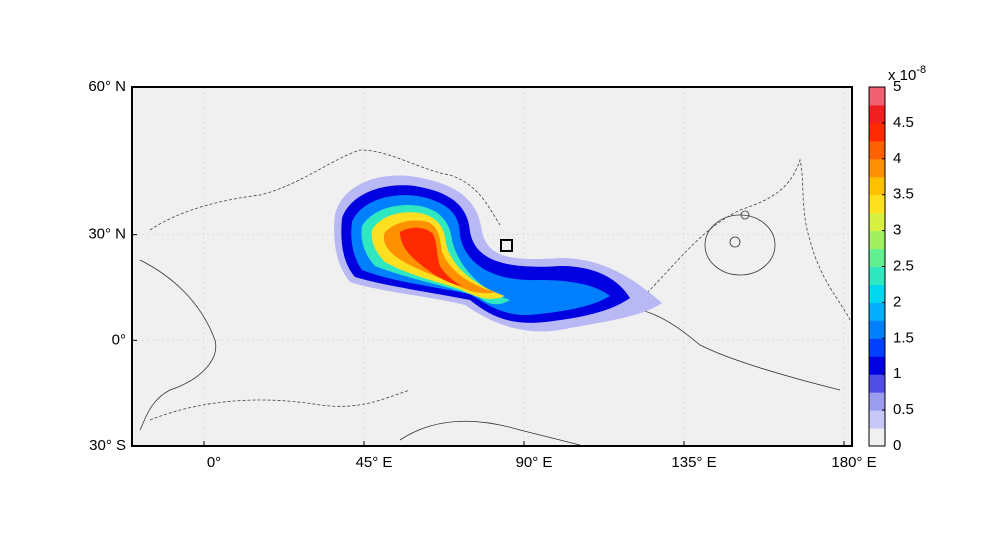 This screenshot has height=557, width=1000. Describe the element at coordinates (506, 245) in the screenshot. I see `site-marker` at that location.